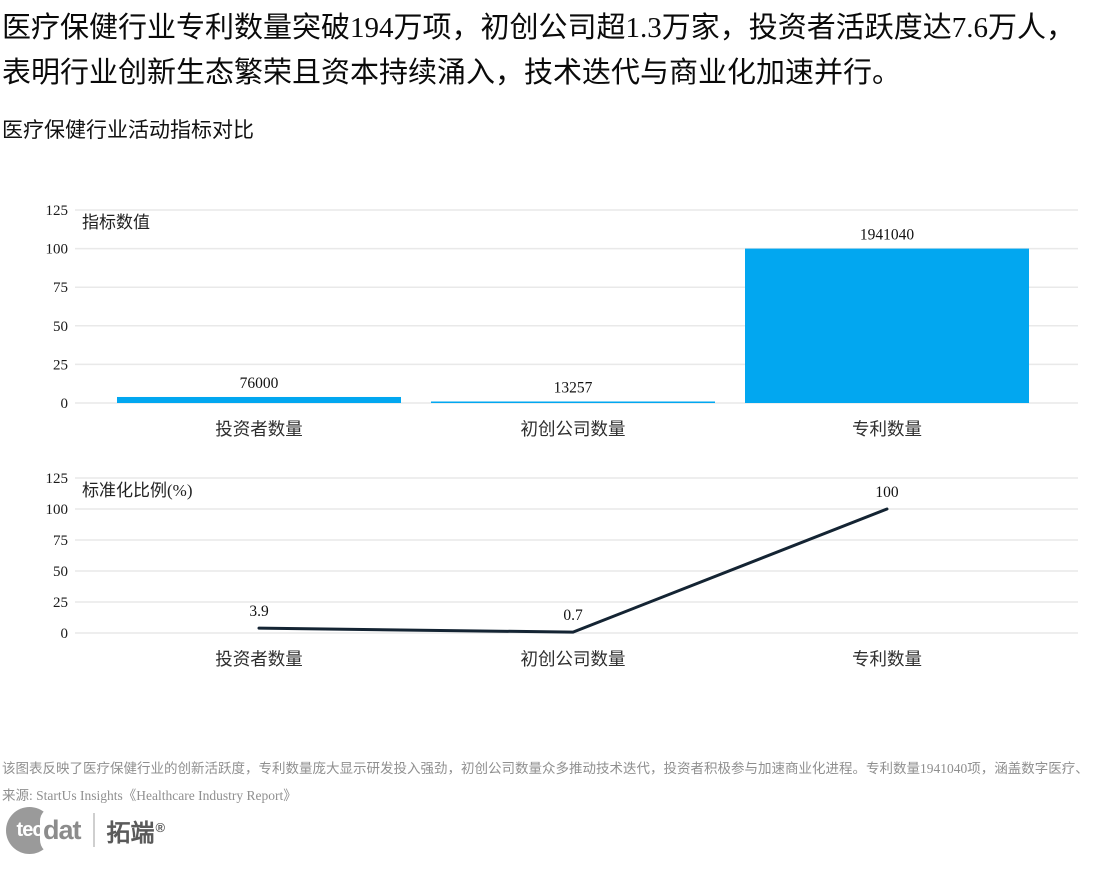  I want to click on bar-初创公司数量, so click(573, 402).